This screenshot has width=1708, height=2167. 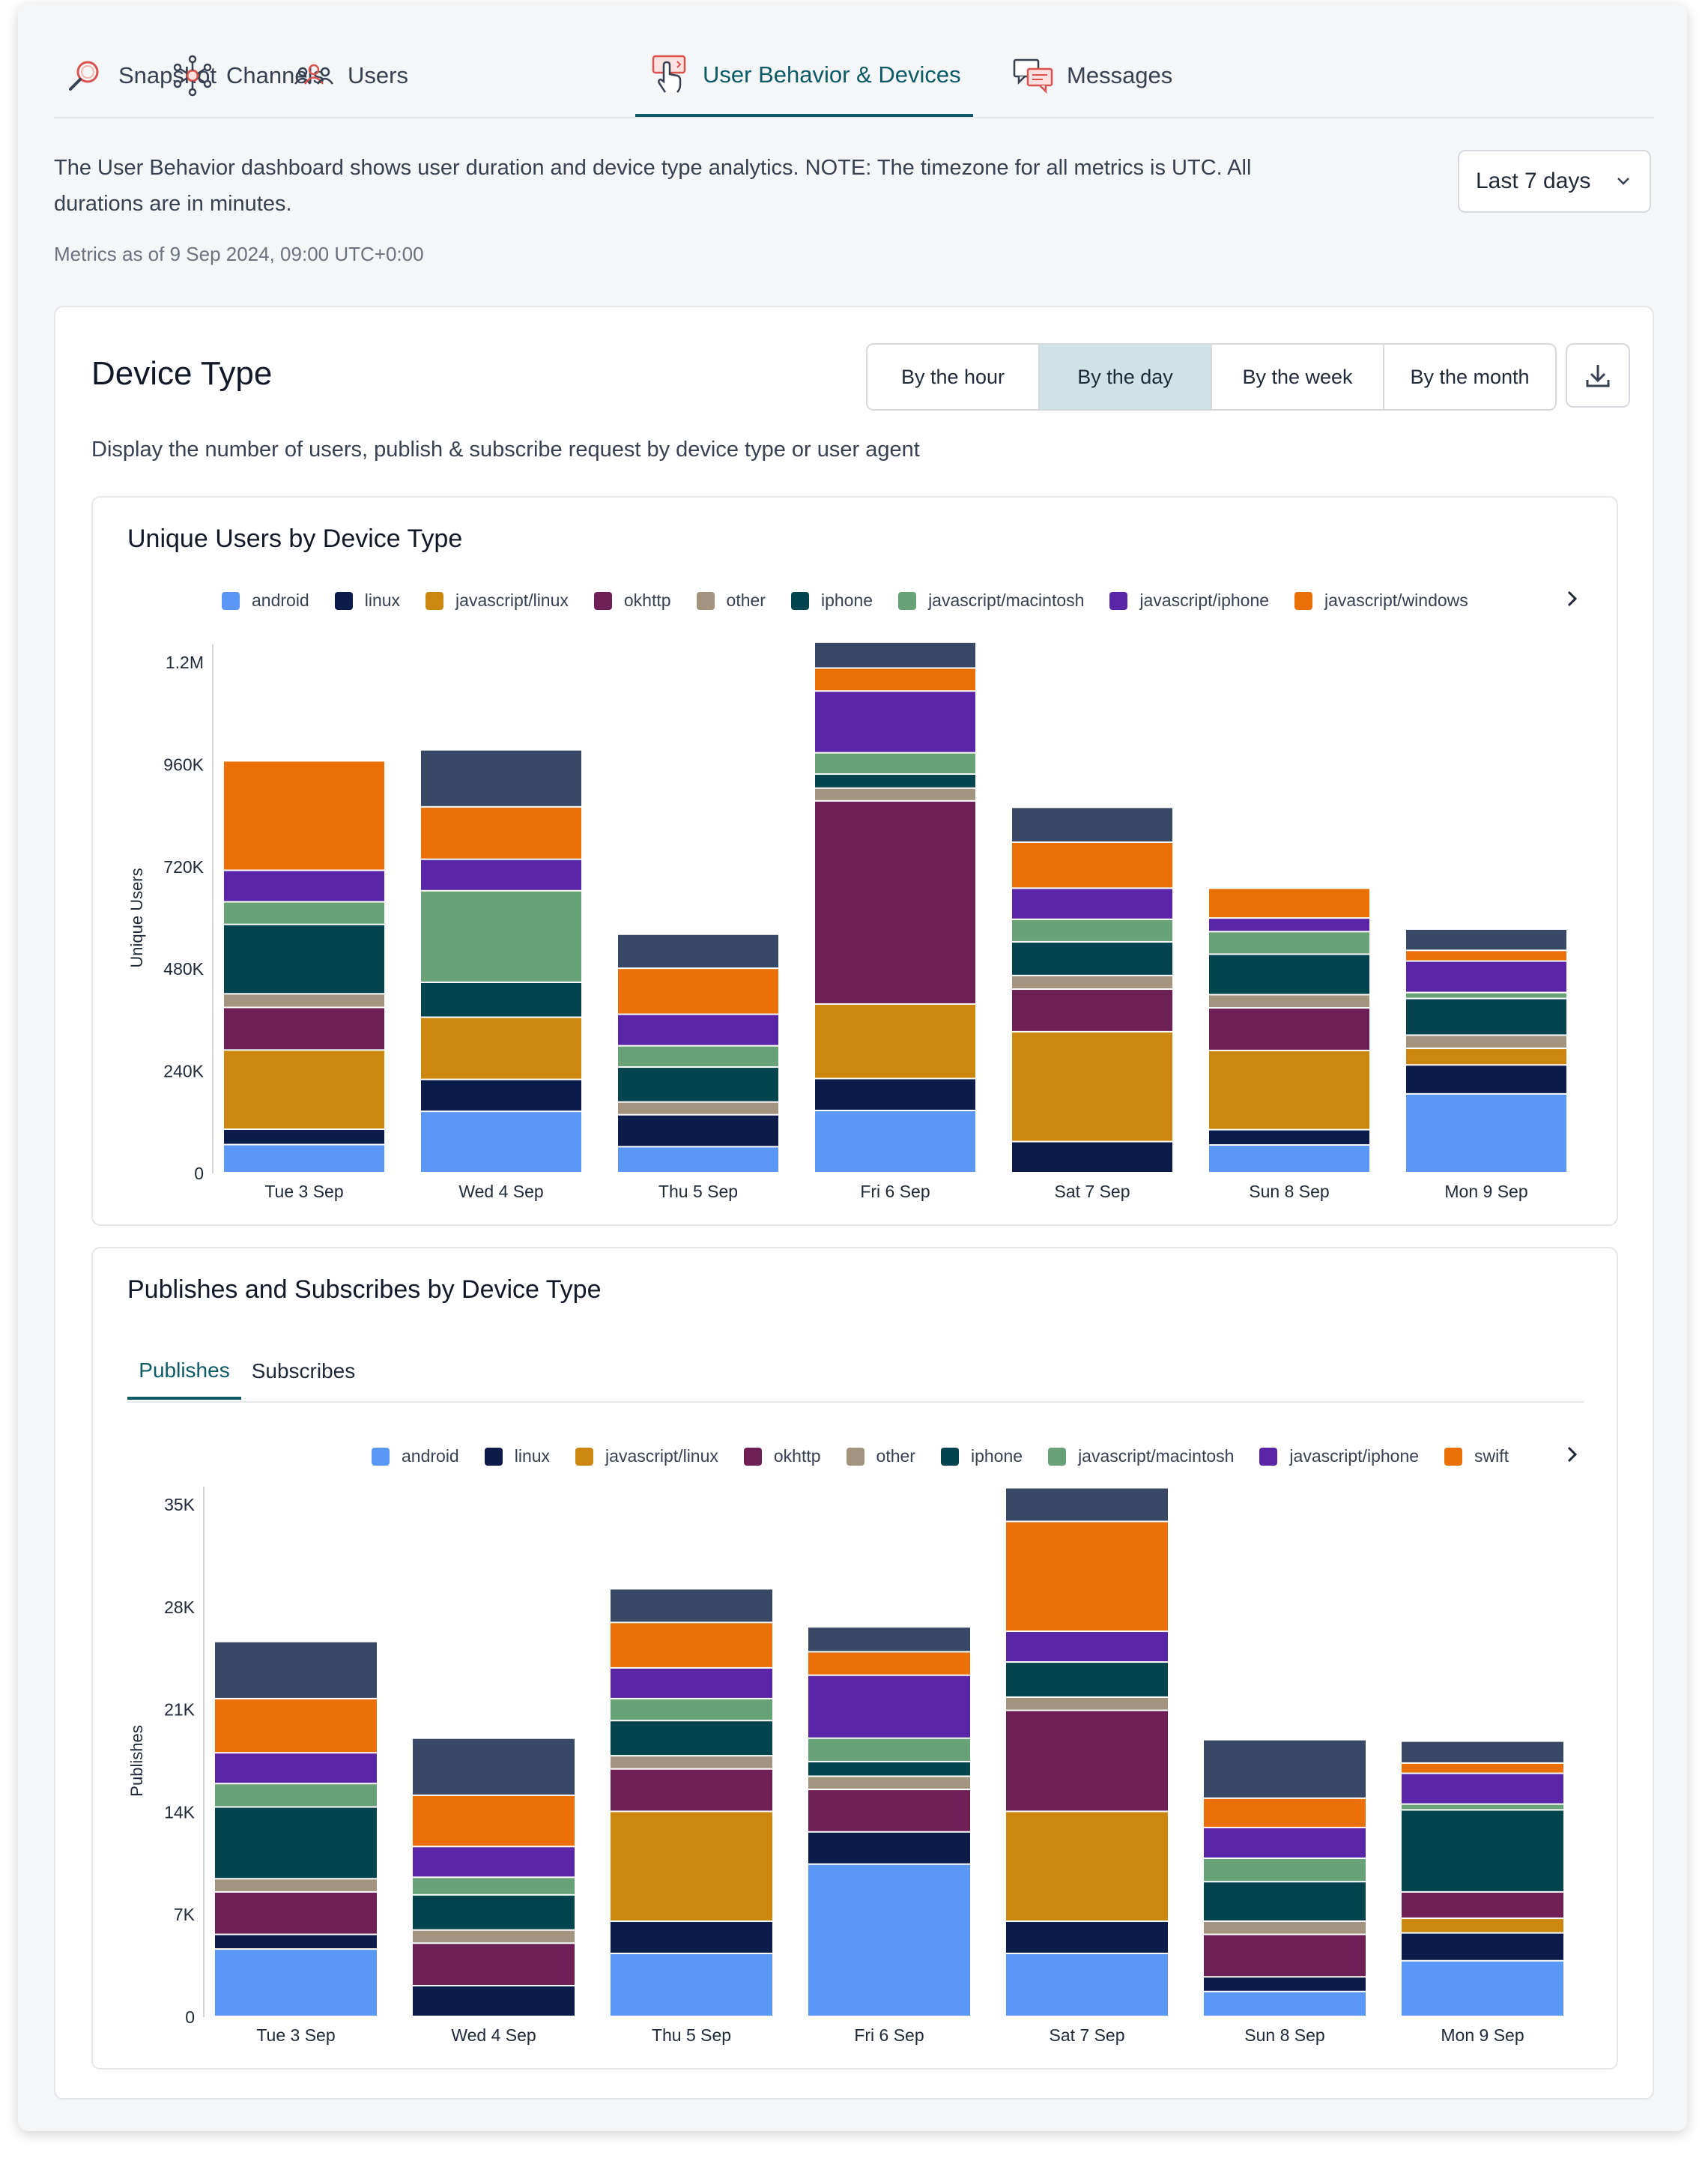 I want to click on tab-snapshot: Snapshot, so click(x=139, y=75).